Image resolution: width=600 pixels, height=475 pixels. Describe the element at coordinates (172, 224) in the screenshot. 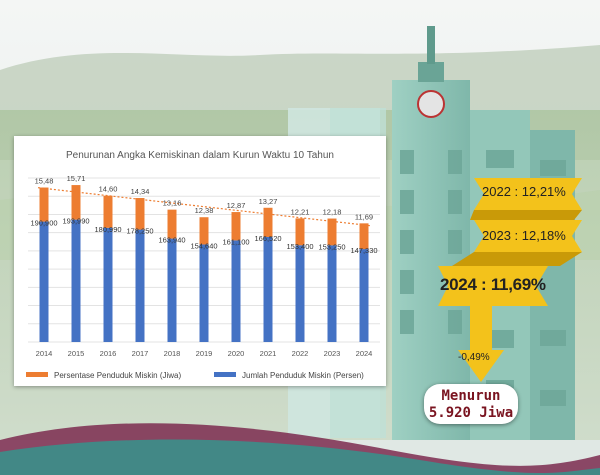

I see `bar-persentase-2018` at that location.